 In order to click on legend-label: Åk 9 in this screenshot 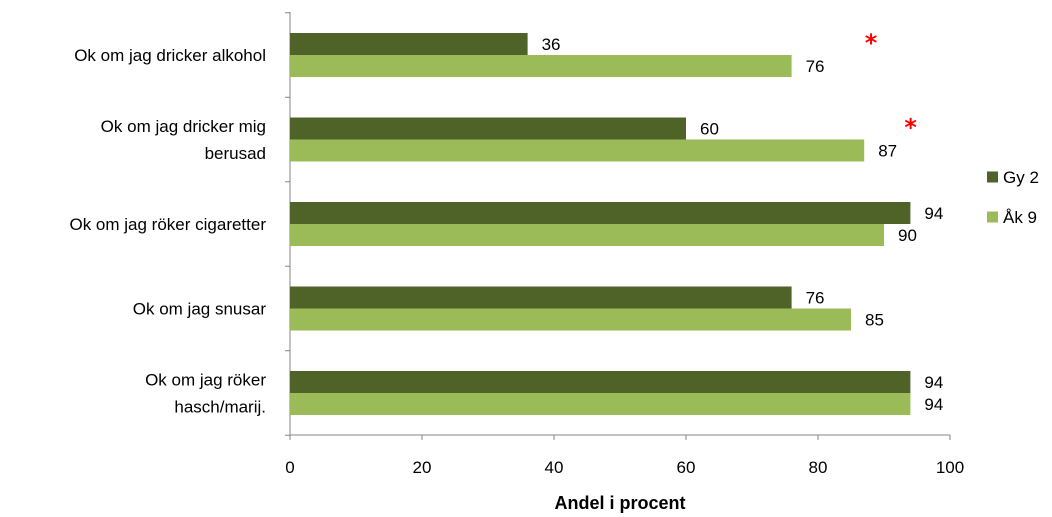, I will do `click(1020, 217)`.